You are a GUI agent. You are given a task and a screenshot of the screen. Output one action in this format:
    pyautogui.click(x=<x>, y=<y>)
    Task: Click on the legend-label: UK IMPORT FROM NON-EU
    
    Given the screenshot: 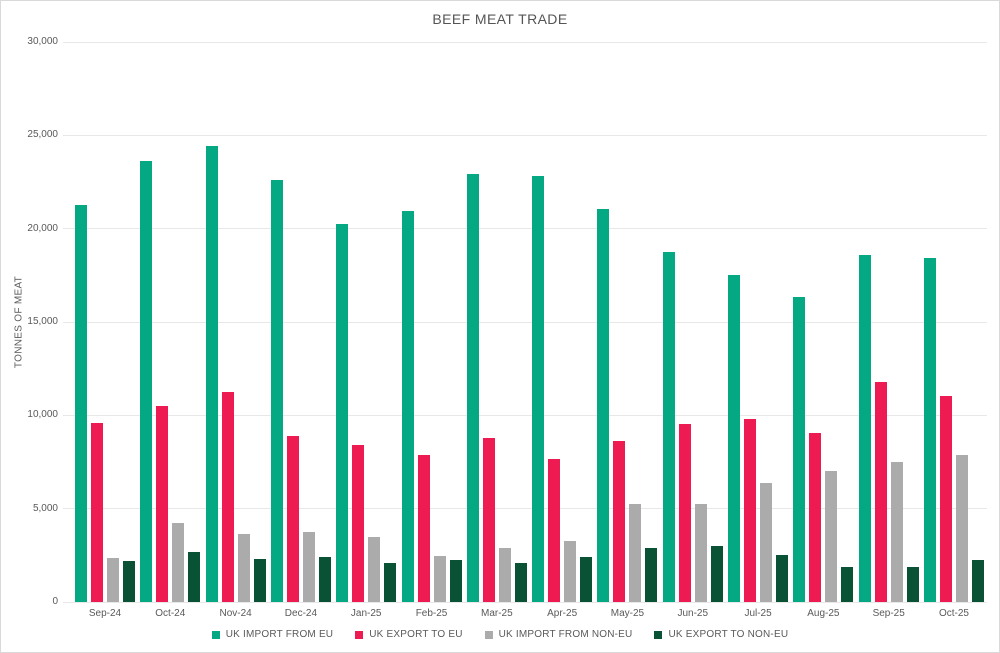 What is the action you would take?
    pyautogui.click(x=565, y=634)
    